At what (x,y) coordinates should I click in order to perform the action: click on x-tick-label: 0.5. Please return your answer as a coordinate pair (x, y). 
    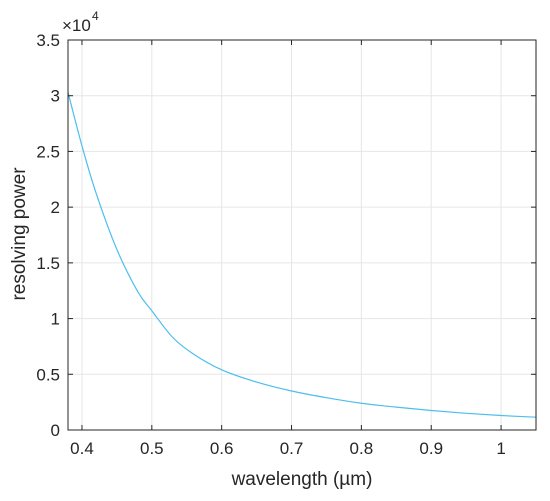
    Looking at the image, I should click on (152, 448).